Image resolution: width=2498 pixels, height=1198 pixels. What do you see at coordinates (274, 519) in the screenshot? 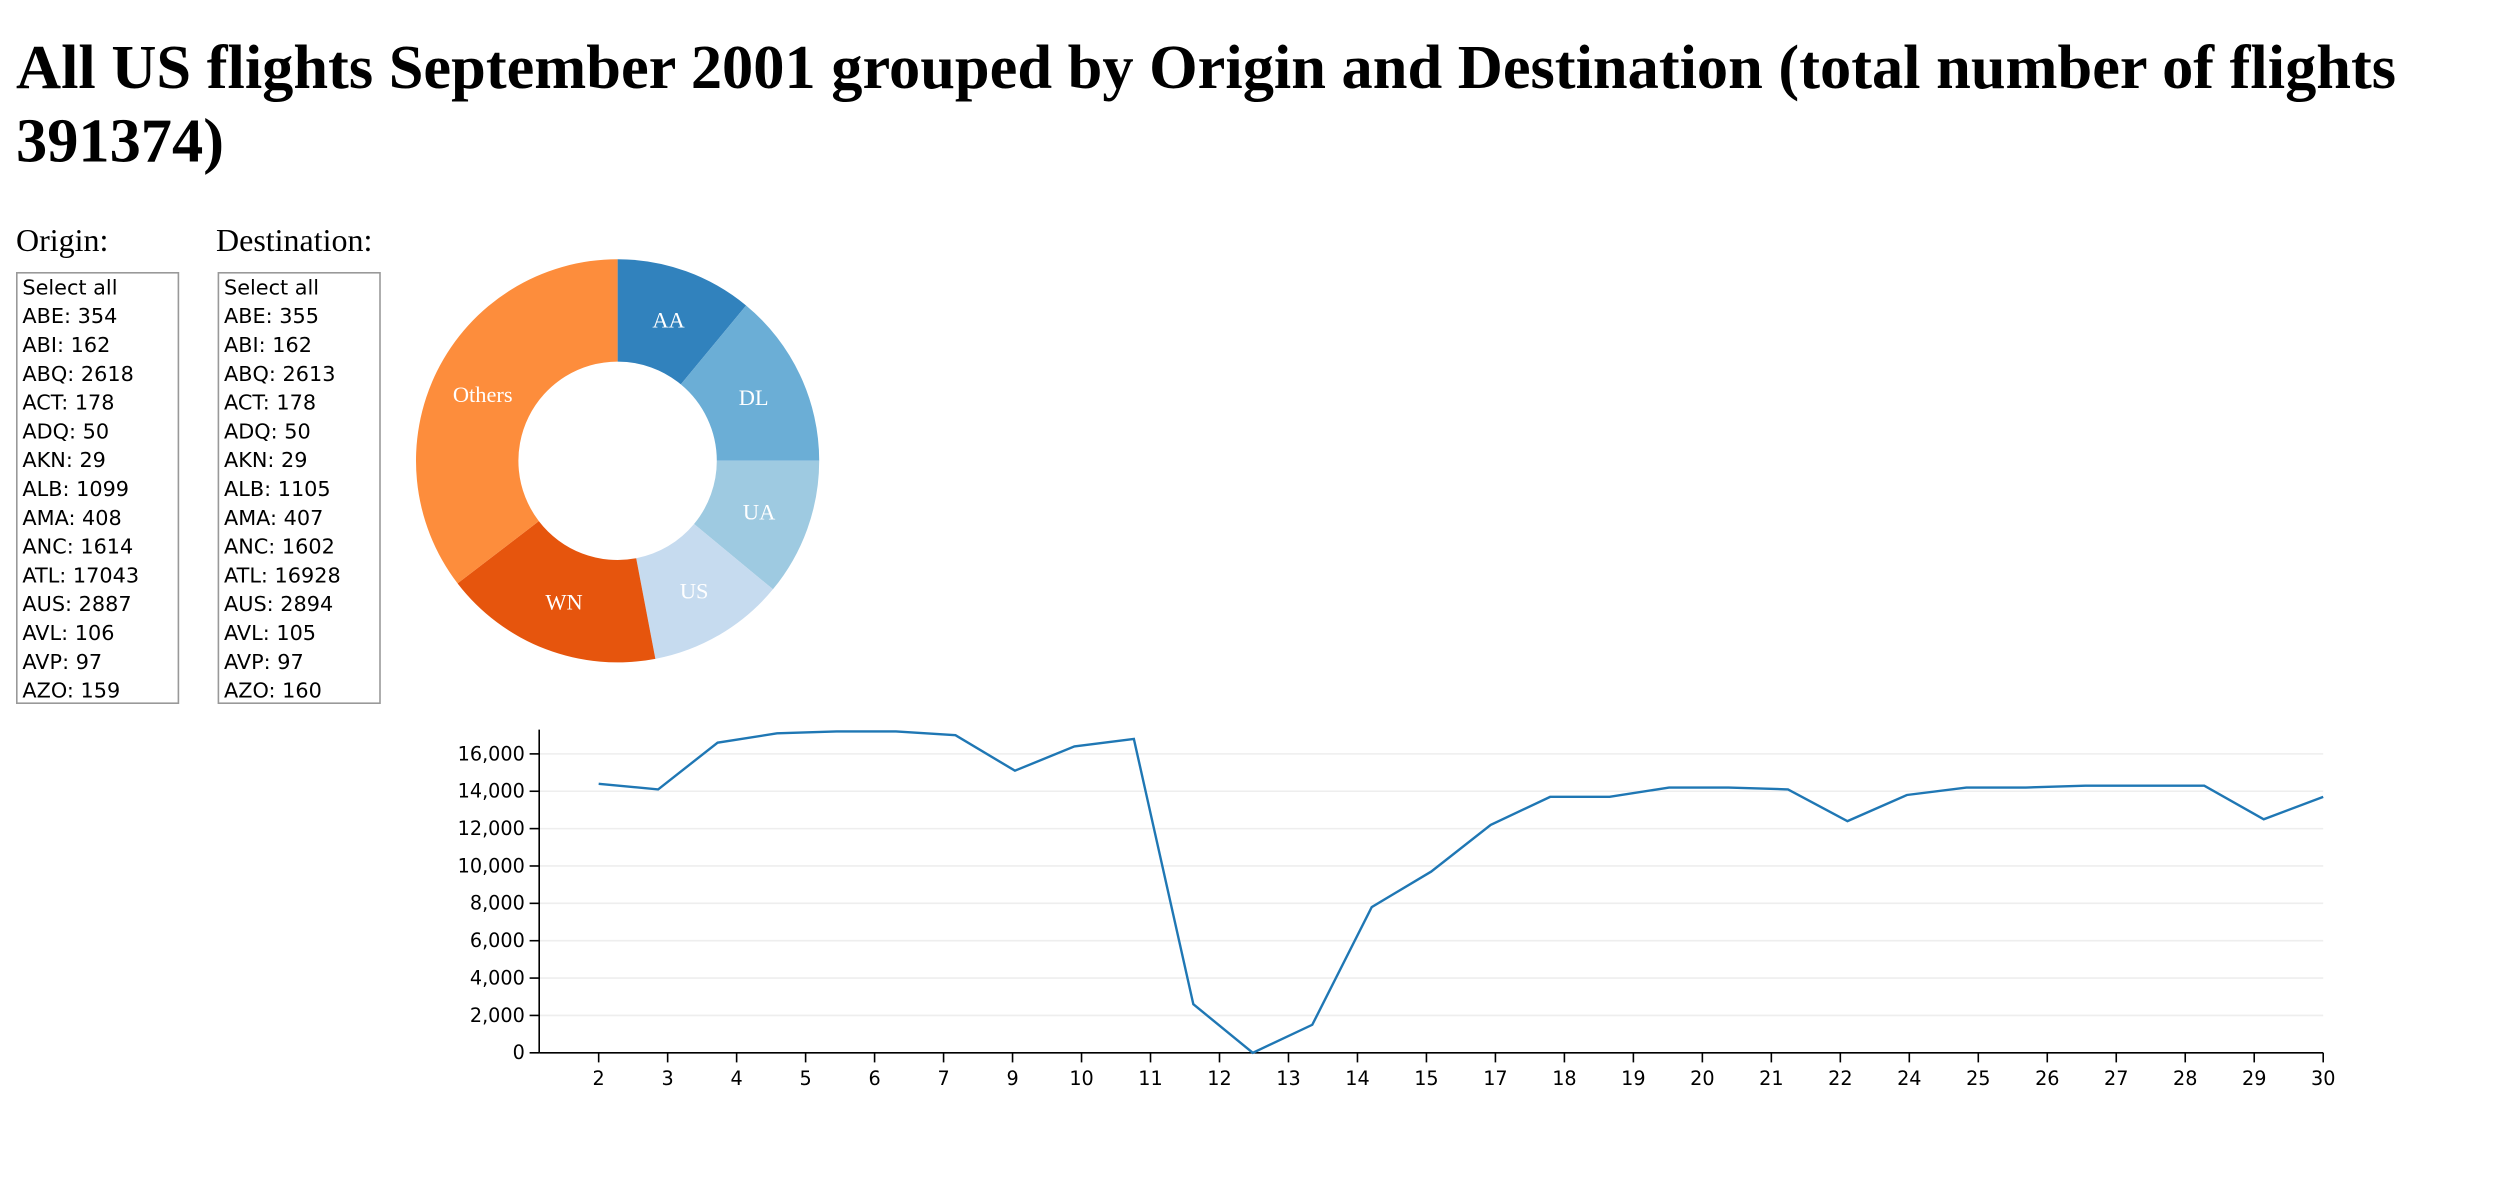
I see `list-option: AMA: 407` at bounding box center [274, 519].